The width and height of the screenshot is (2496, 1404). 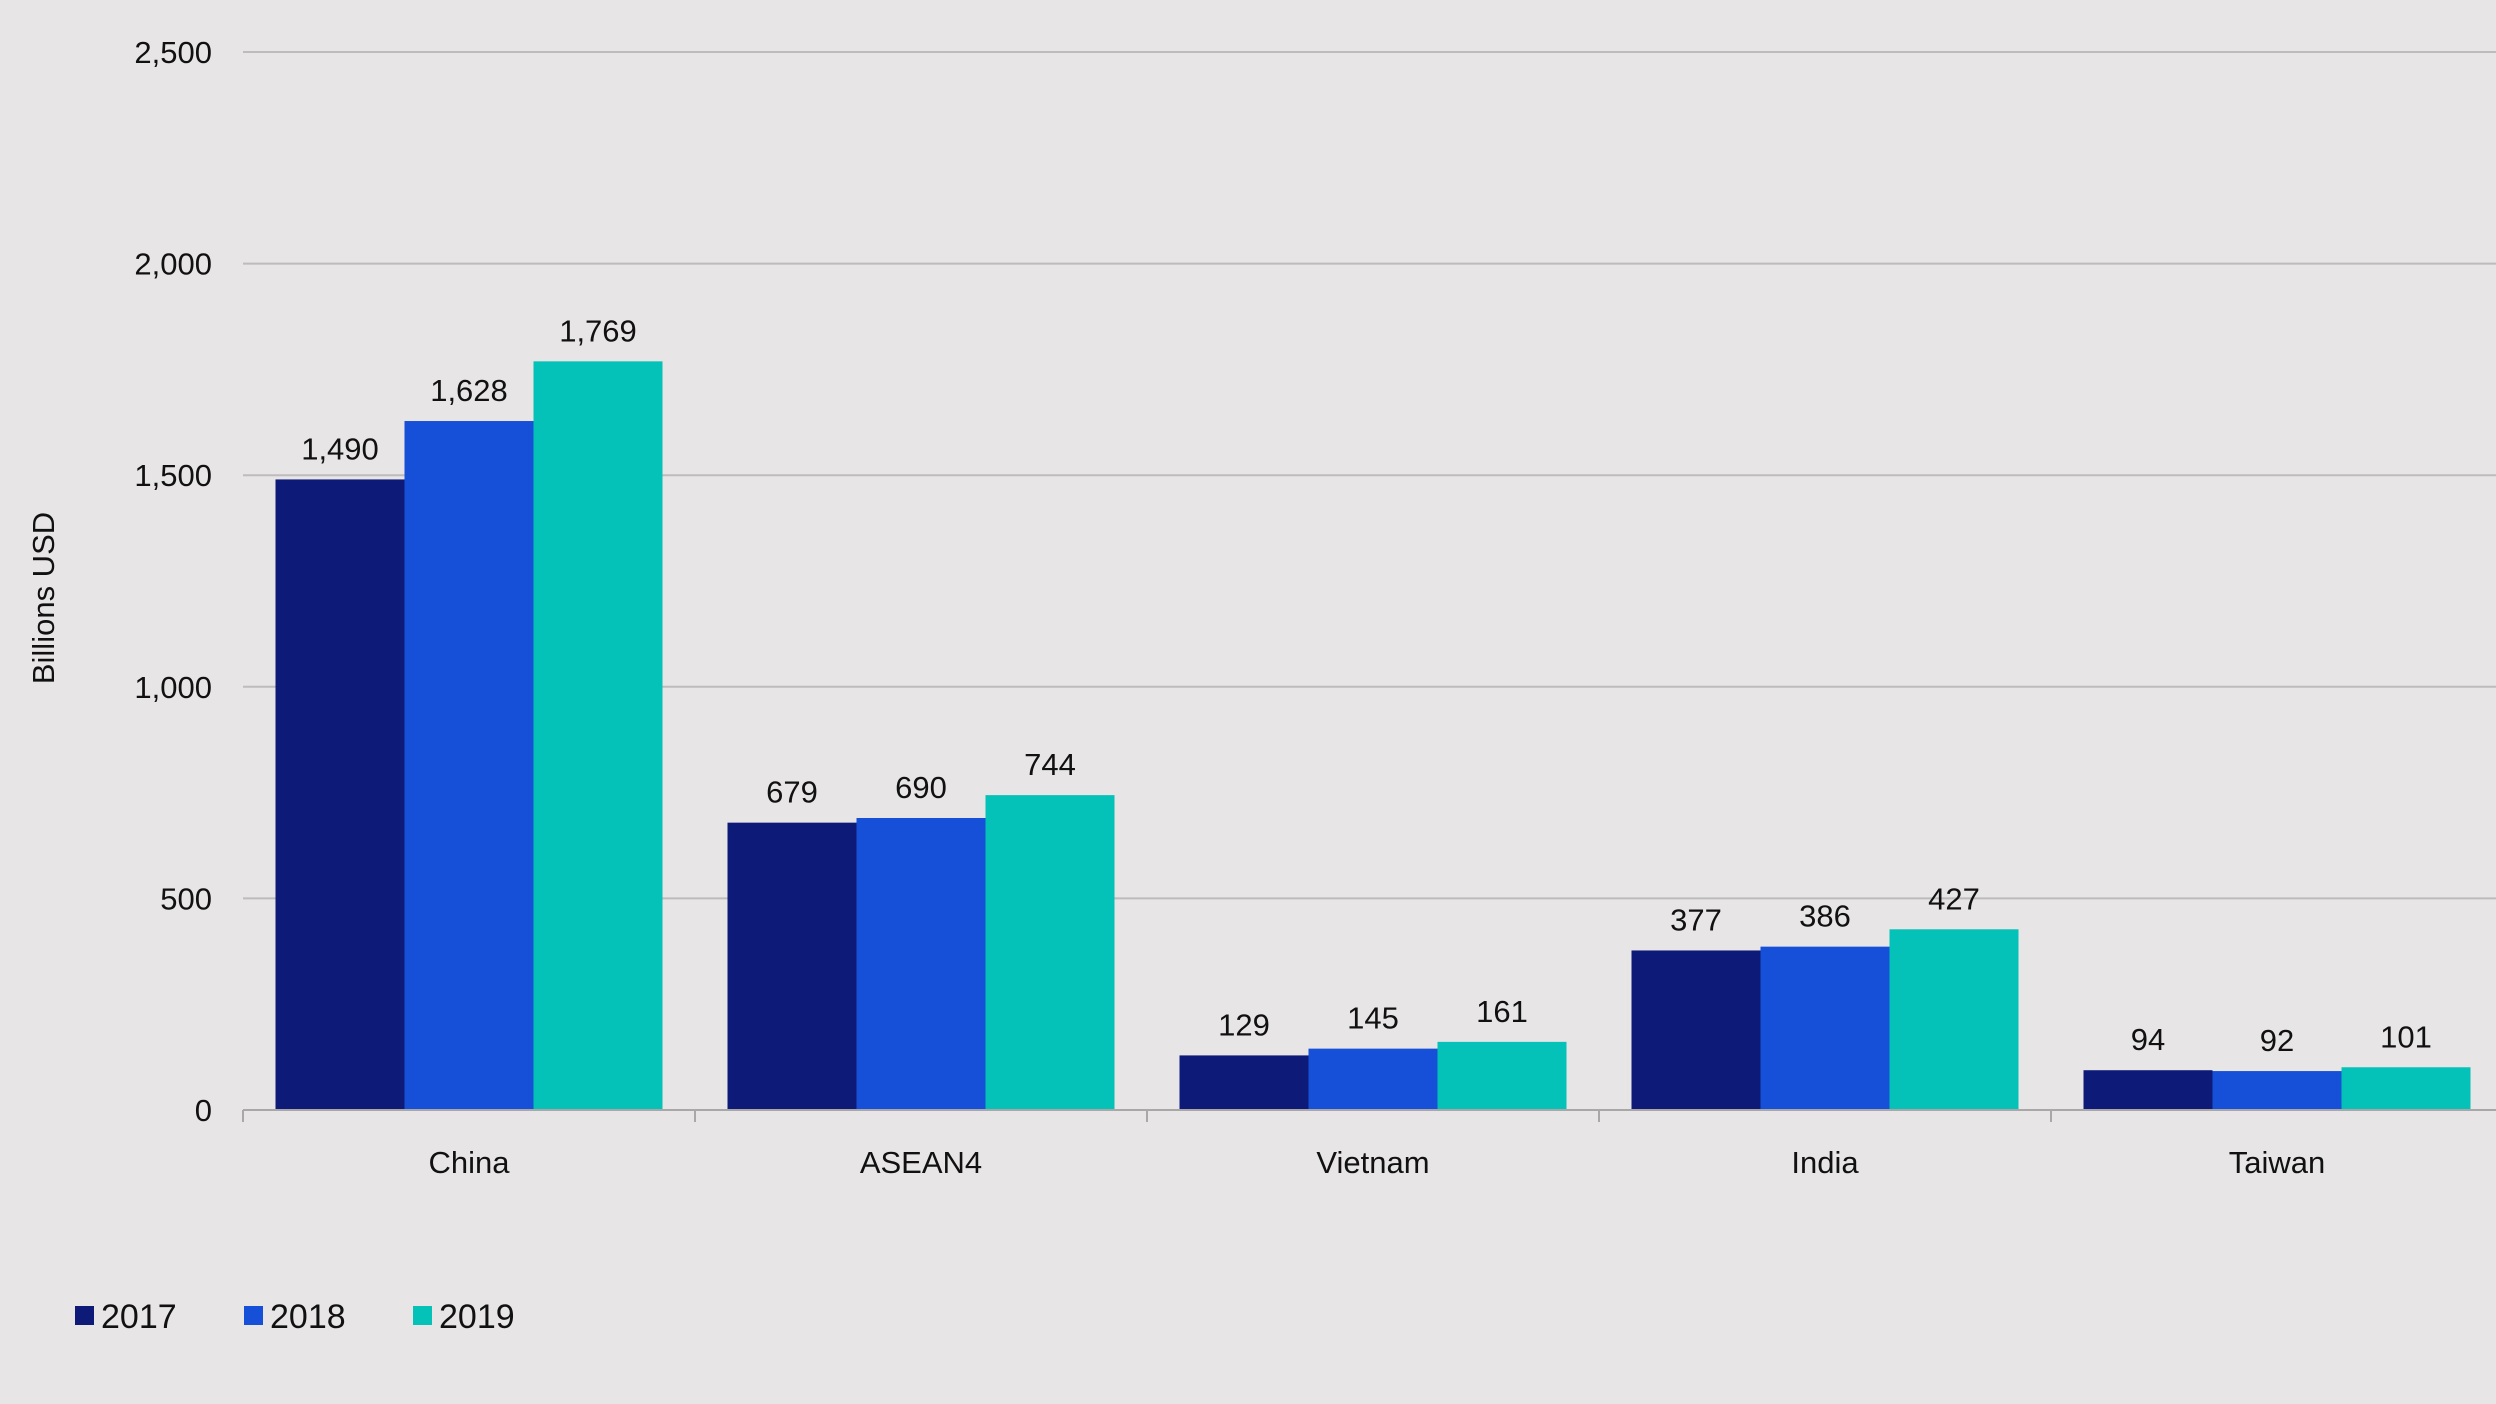 I want to click on x-category-label: ASEAN4, so click(x=921, y=1162).